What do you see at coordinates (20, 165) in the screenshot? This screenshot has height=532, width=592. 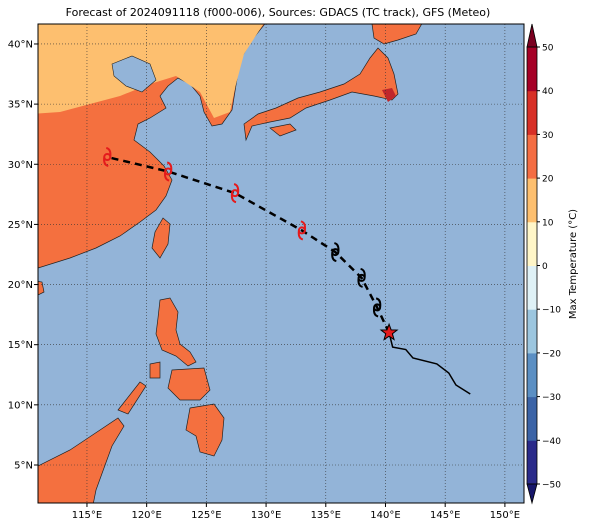 I see `y-tick-label: 30°N` at bounding box center [20, 165].